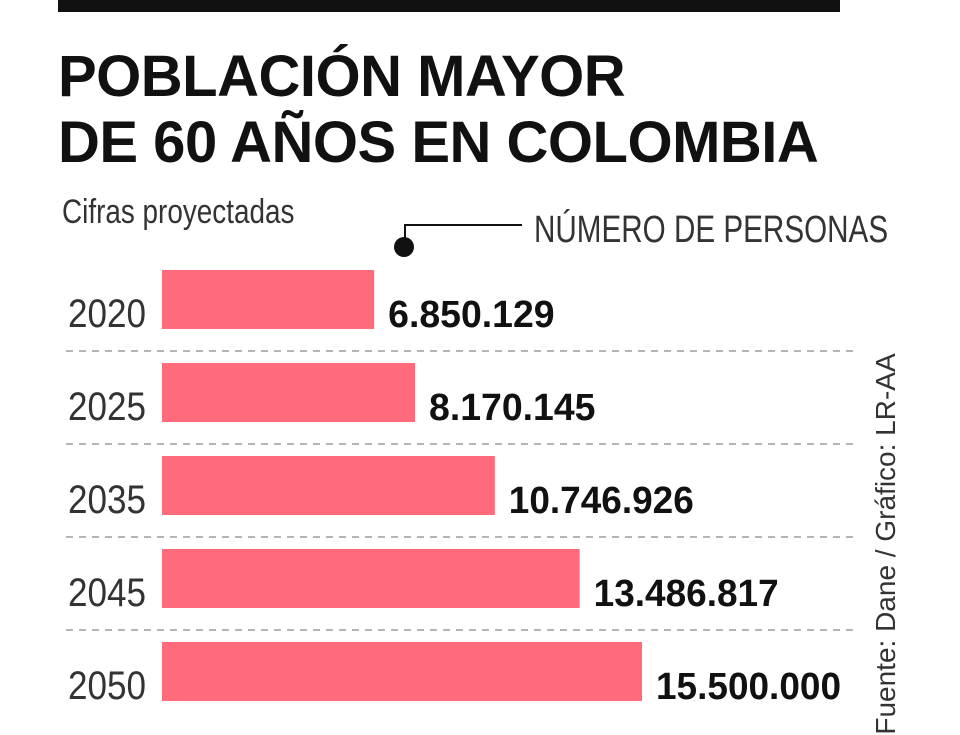  Describe the element at coordinates (438, 142) in the screenshot. I see `chart-title-line-2: DE 60 AÑOS EN COLOMBIA` at that location.